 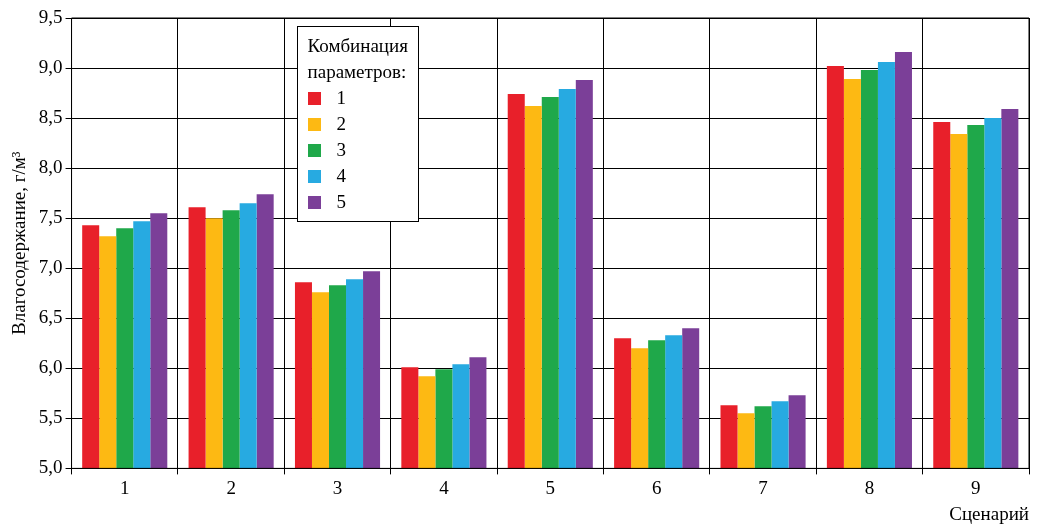 I want to click on legend-label: 3, so click(x=341, y=150).